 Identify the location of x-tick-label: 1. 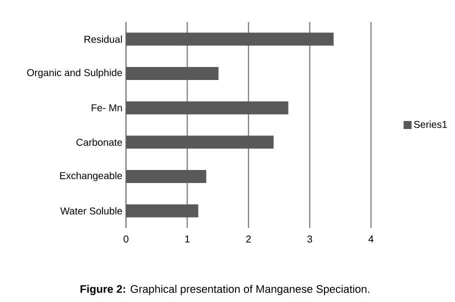
(187, 239).